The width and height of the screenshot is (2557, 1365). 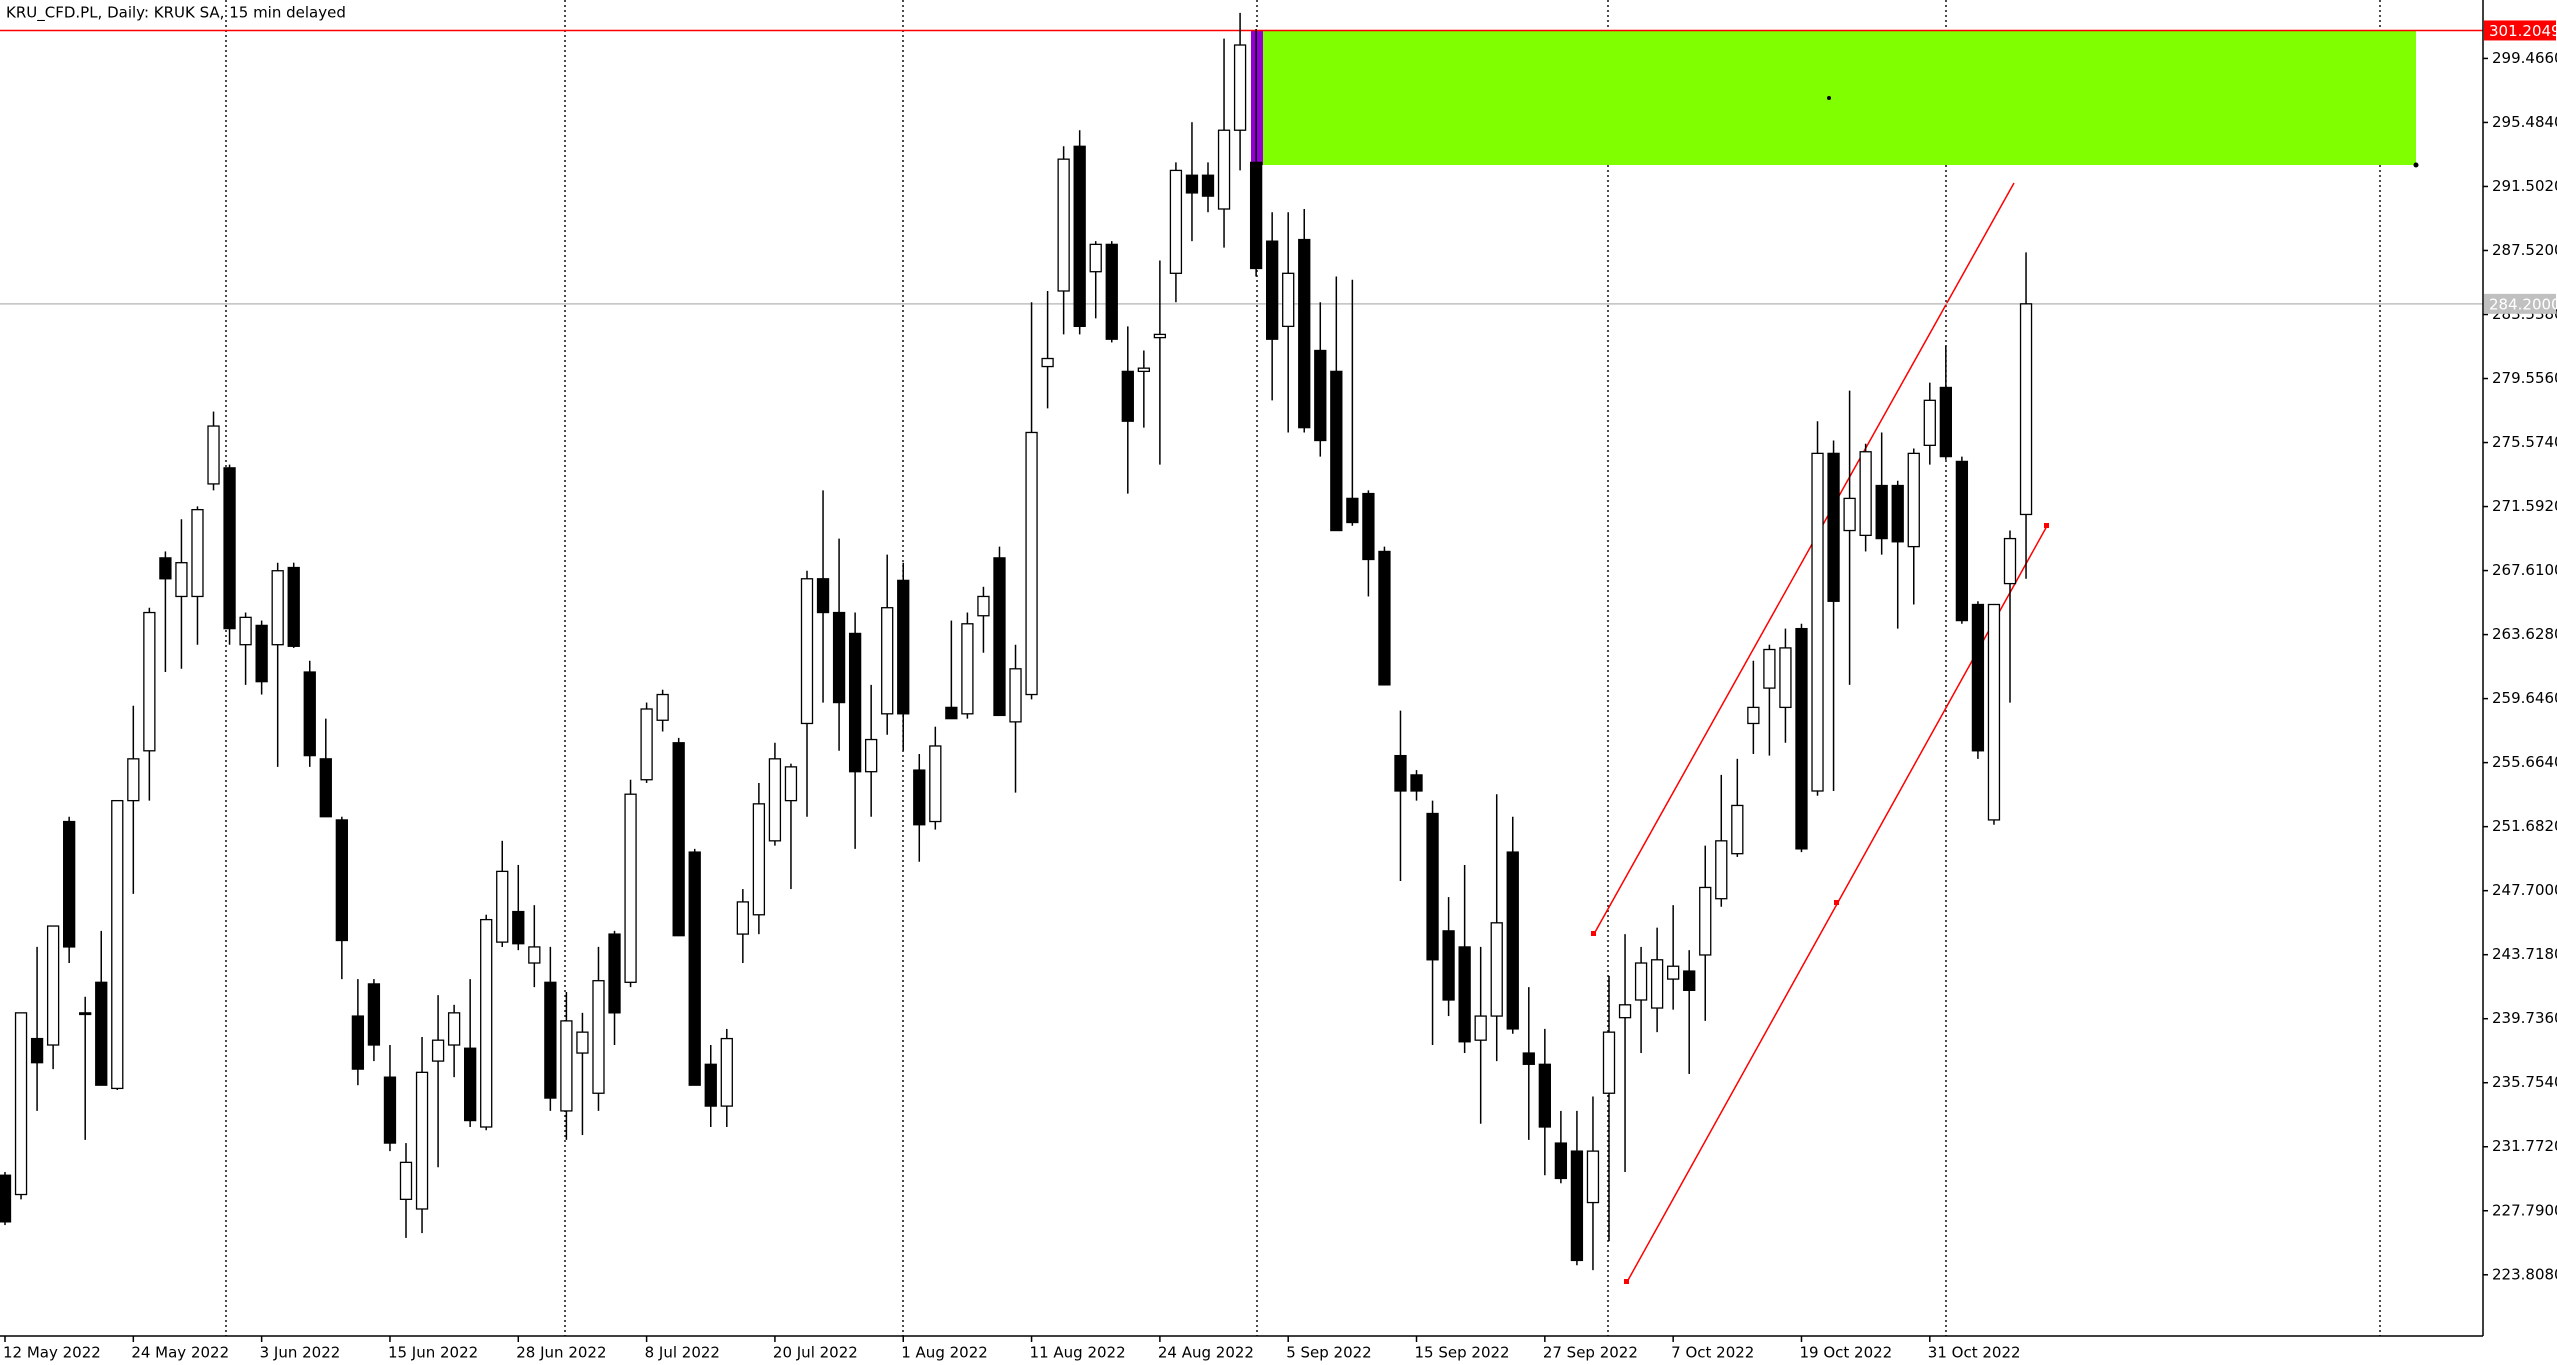 I want to click on y-tick-label: 259.6460, so click(x=2524, y=698).